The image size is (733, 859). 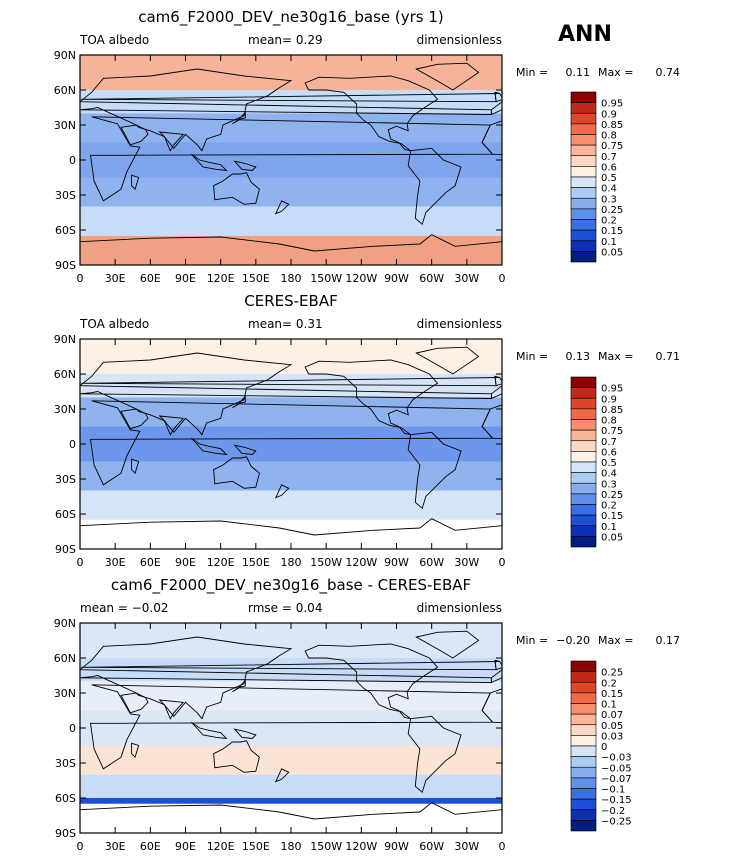 What do you see at coordinates (72, 160) in the screenshot?
I see `y-tick-label: 0` at bounding box center [72, 160].